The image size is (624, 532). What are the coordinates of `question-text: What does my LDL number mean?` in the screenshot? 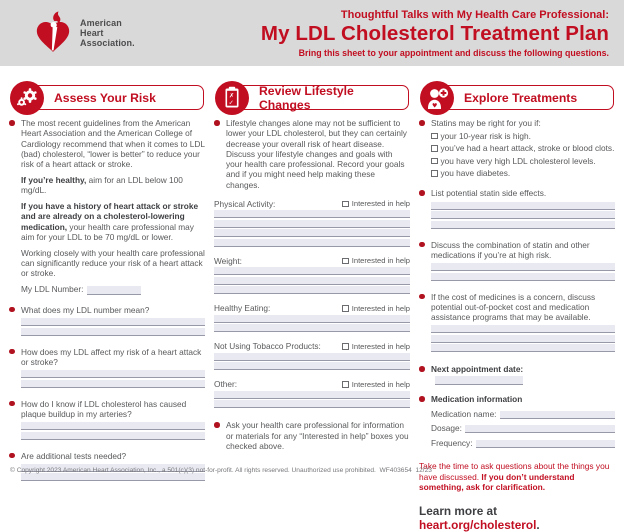 It's located at (85, 309).